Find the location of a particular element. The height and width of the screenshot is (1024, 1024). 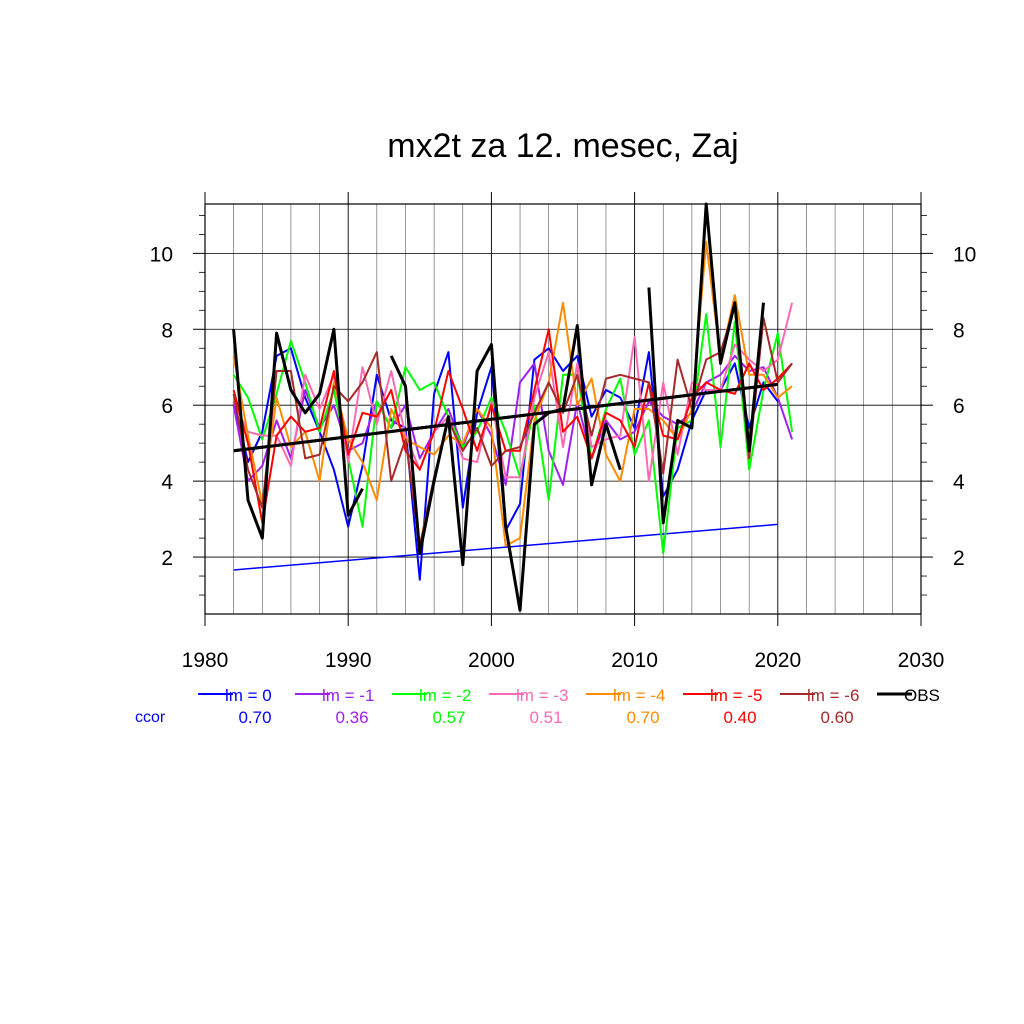

x-tick-label: 2000 is located at coordinates (491, 660).